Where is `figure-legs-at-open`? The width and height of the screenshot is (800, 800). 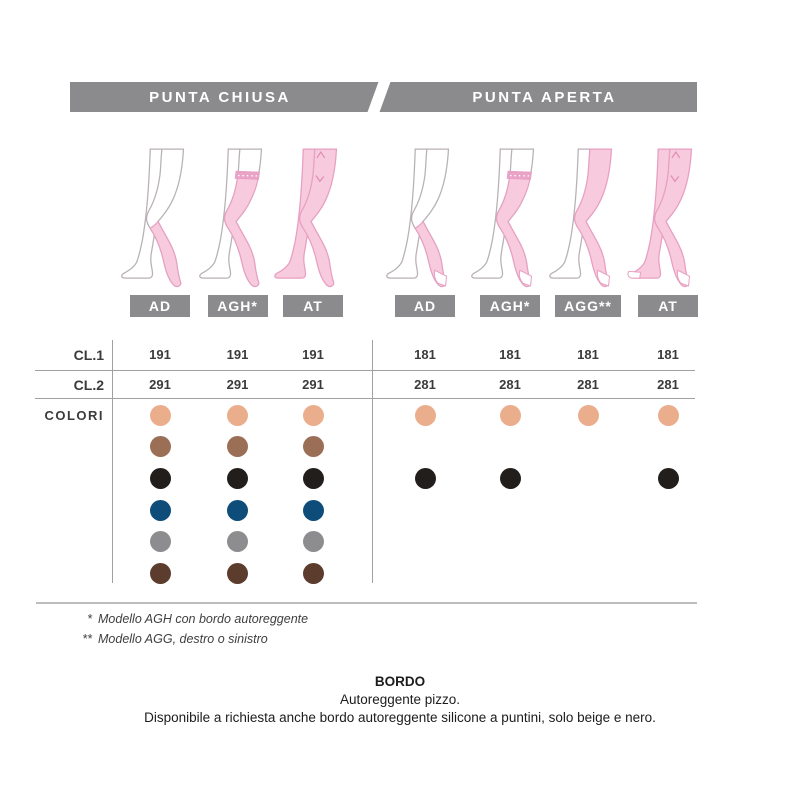 figure-legs-at-open is located at coordinates (668, 222).